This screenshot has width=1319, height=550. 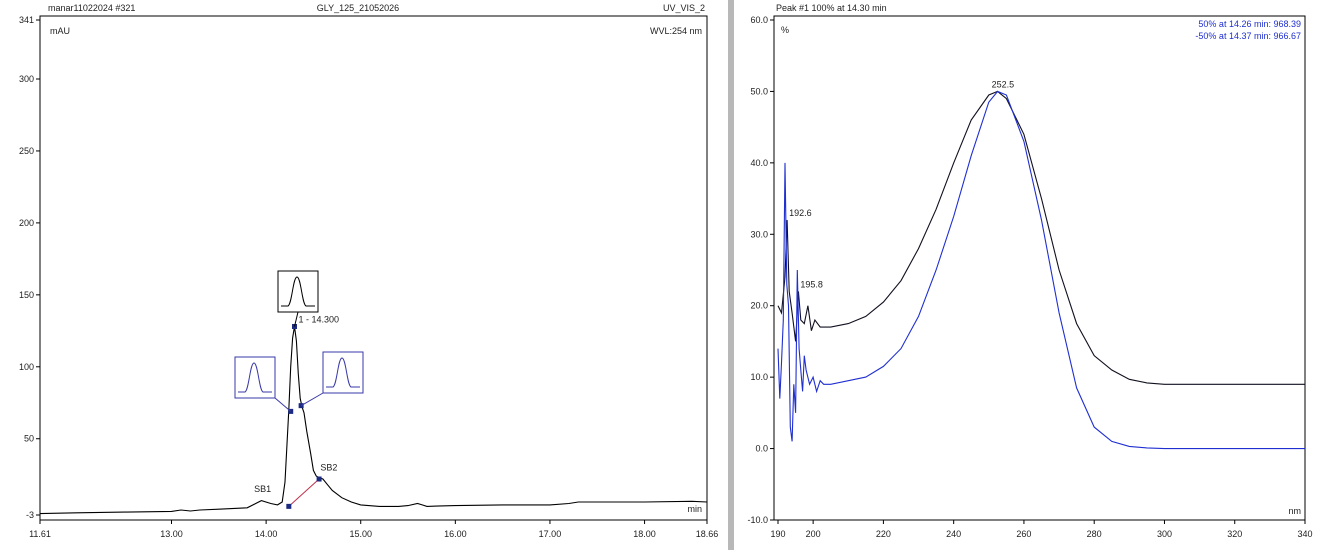 What do you see at coordinates (26, 223) in the screenshot?
I see `chromatogram-y-tick-label: 200` at bounding box center [26, 223].